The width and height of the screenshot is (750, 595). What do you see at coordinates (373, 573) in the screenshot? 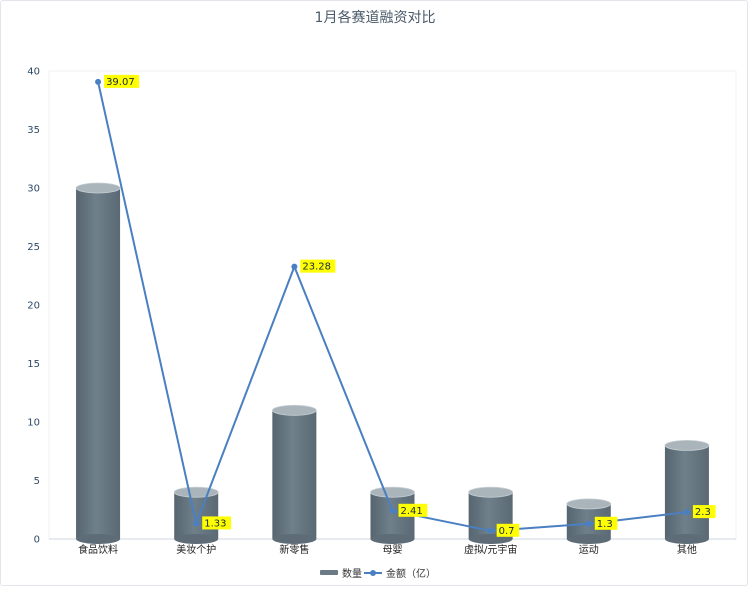
I see `legend-swatch-marker` at bounding box center [373, 573].